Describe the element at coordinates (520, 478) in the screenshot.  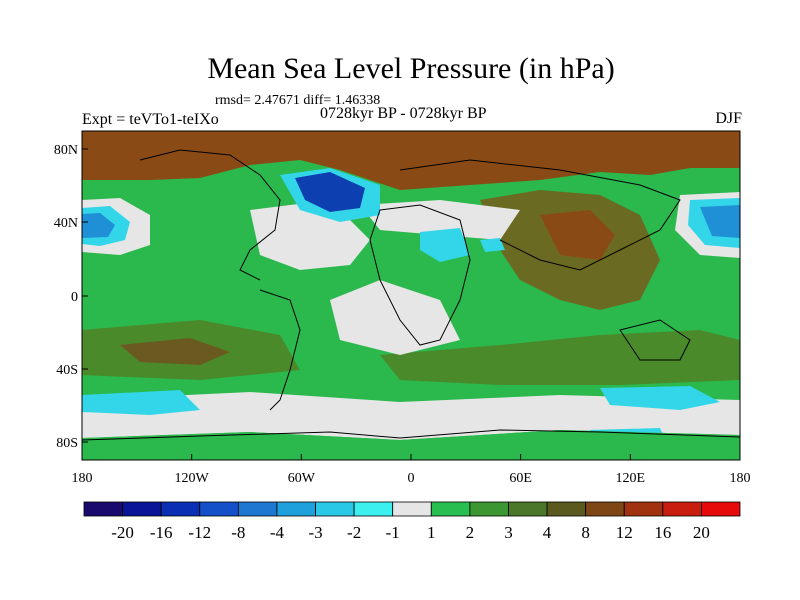
I see `lon-label: 60E` at that location.